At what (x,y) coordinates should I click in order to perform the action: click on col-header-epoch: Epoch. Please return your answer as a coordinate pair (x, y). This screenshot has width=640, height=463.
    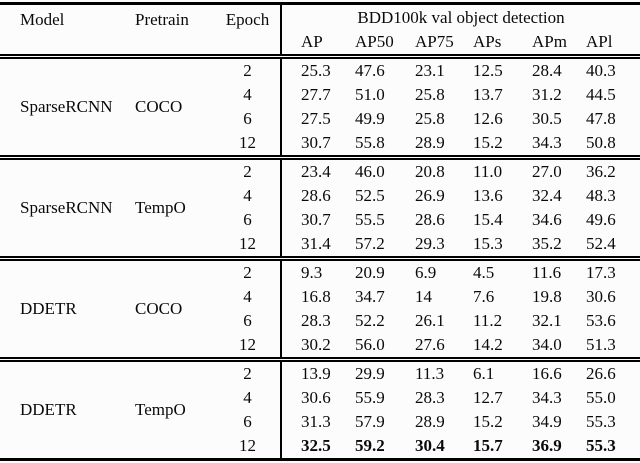
    Looking at the image, I should click on (248, 31).